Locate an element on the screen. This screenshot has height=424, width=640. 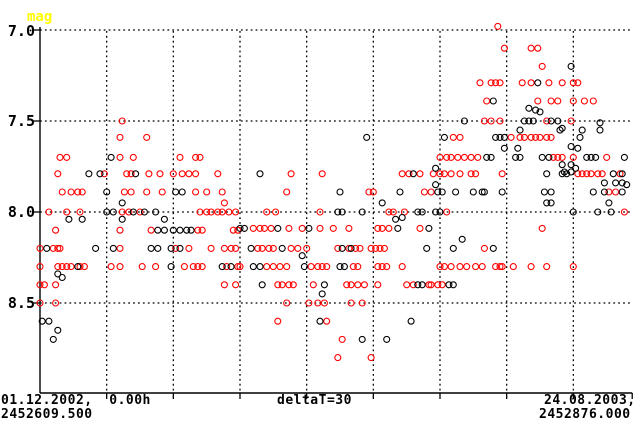
y-axis-title: mag is located at coordinates (40, 17).